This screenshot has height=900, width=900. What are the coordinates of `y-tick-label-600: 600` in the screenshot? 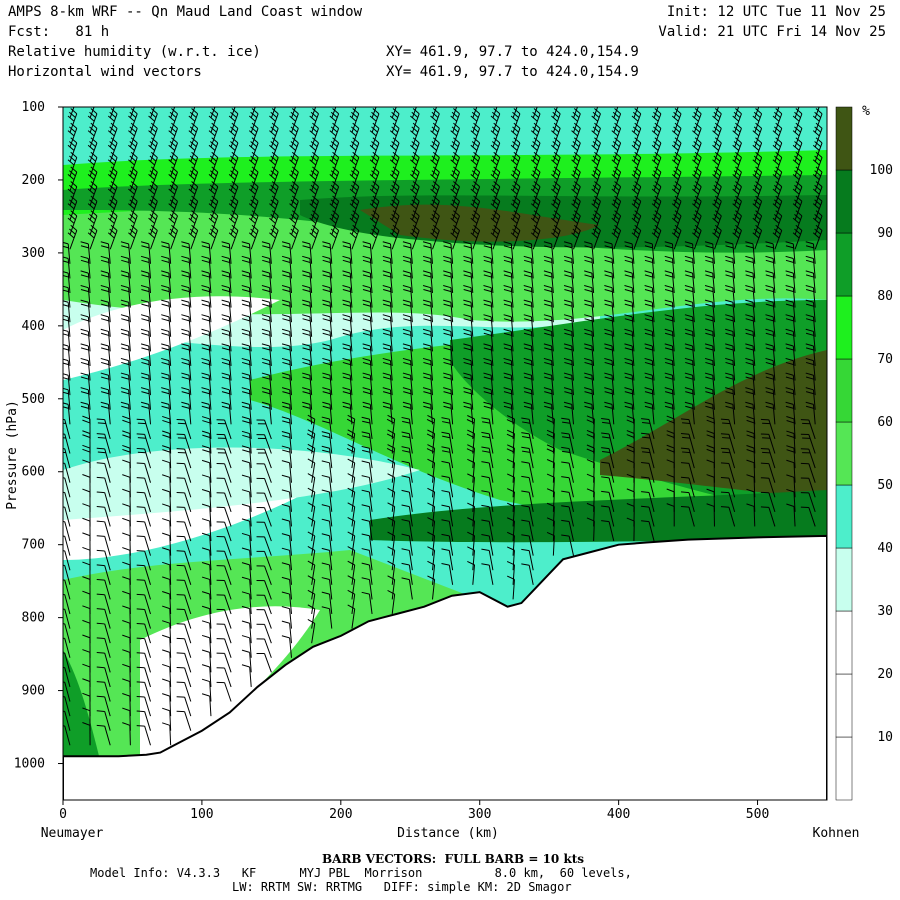 It's located at (33, 472).